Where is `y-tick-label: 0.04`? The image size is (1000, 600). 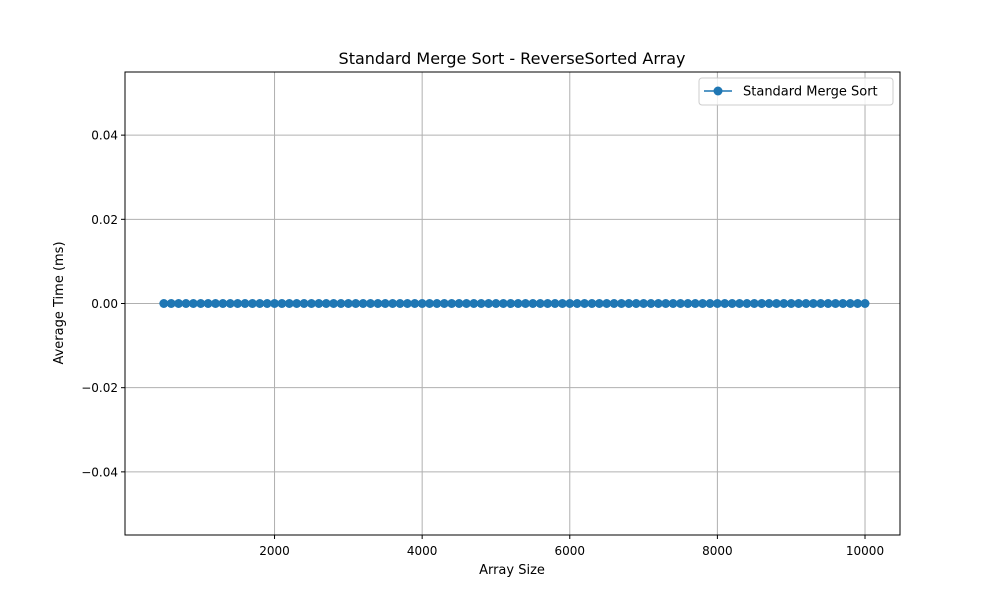 y-tick-label: 0.04 is located at coordinates (104, 136).